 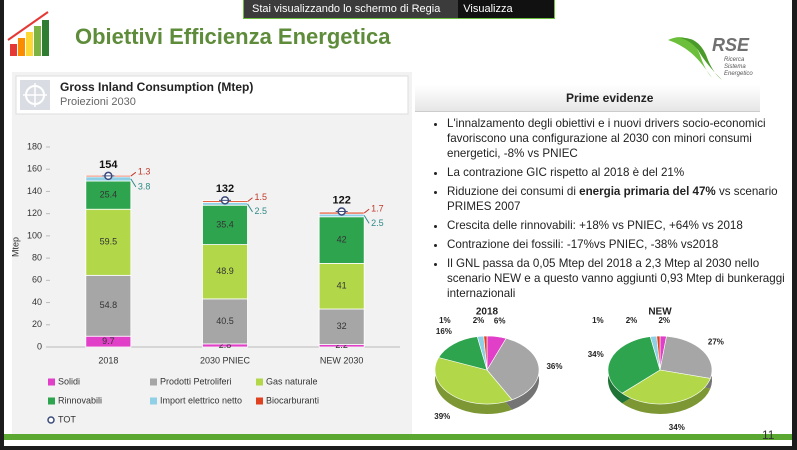 I want to click on total-label: 154, so click(x=108, y=165).